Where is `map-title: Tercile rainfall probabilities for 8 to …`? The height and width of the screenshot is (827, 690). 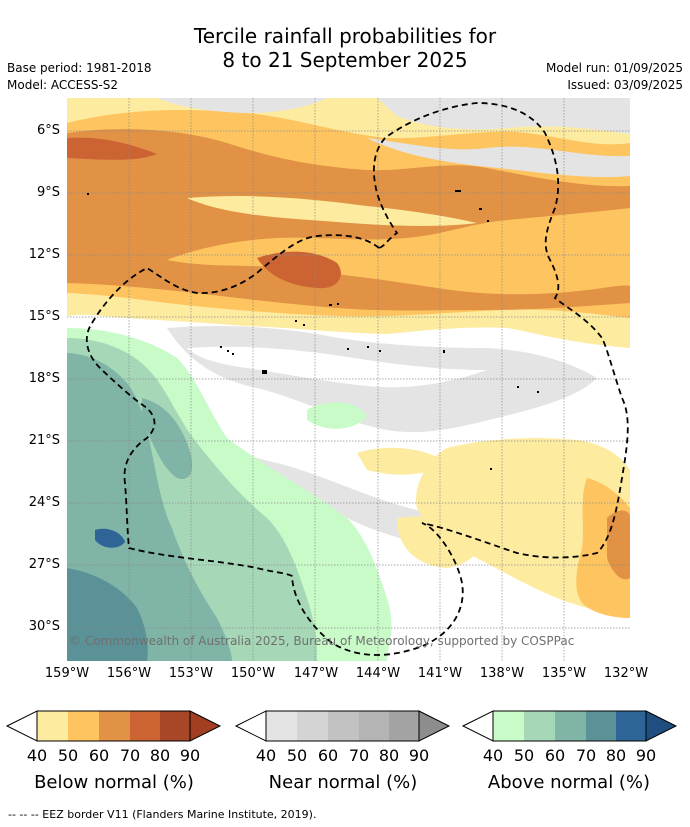
map-title: Tercile rainfall probabilities for 8 to … is located at coordinates (345, 48).